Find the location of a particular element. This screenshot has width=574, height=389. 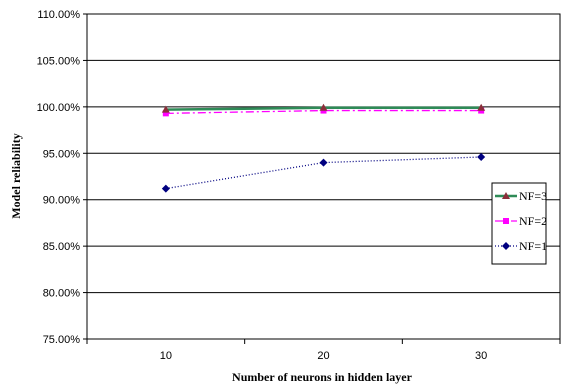

legend-item: NF=3 is located at coordinates (521, 196).